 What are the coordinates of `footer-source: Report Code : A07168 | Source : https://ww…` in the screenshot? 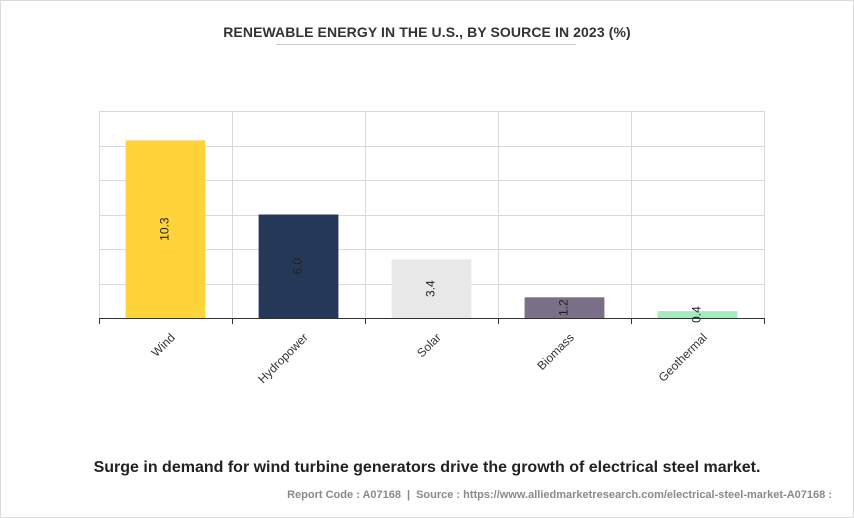 It's located at (559, 495).